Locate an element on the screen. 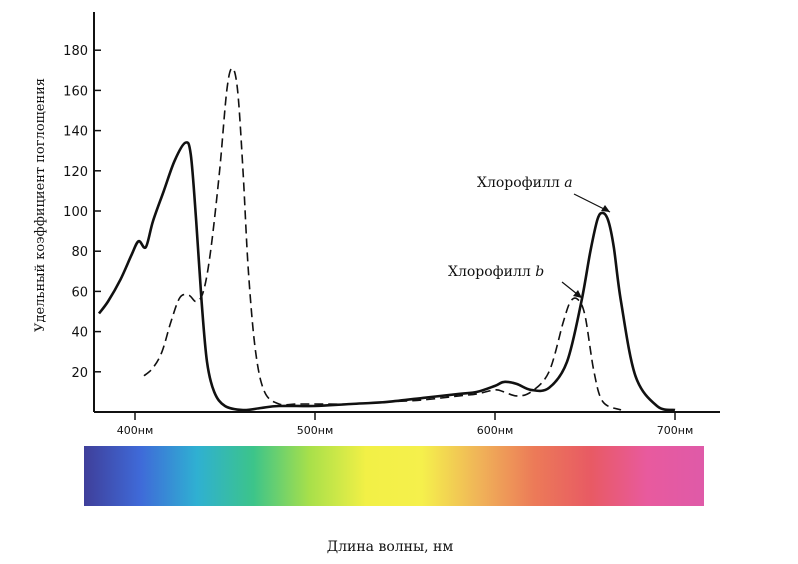 Image resolution: width=798 pixels, height=564 pixels. annotation-chlorophyll-a-text: Хлорофилл a is located at coordinates (525, 183).